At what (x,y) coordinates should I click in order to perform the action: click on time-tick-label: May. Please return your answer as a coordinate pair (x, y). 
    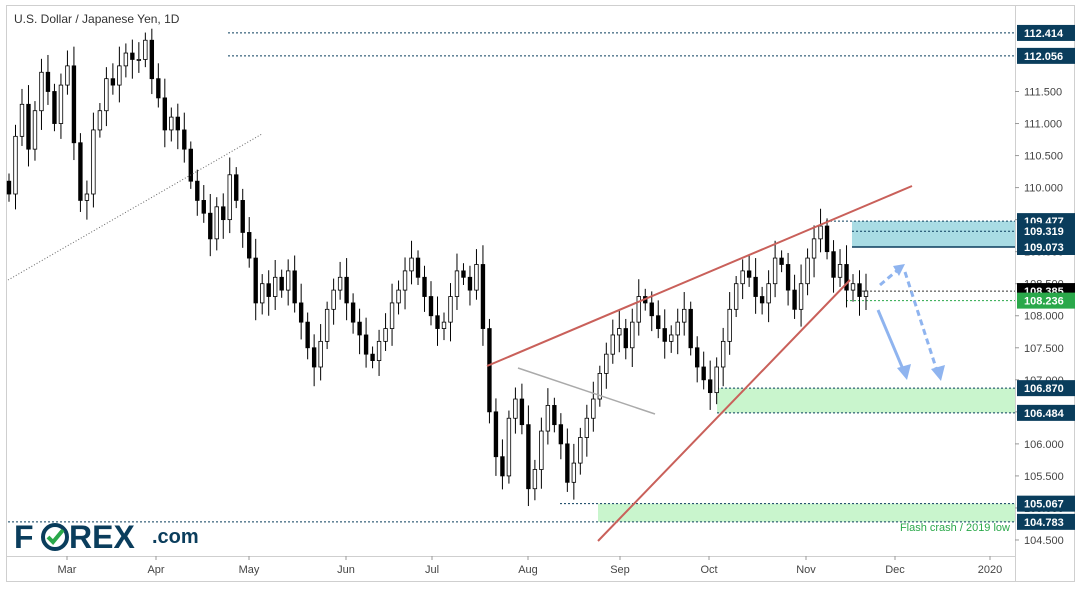
    Looking at the image, I should click on (249, 570).